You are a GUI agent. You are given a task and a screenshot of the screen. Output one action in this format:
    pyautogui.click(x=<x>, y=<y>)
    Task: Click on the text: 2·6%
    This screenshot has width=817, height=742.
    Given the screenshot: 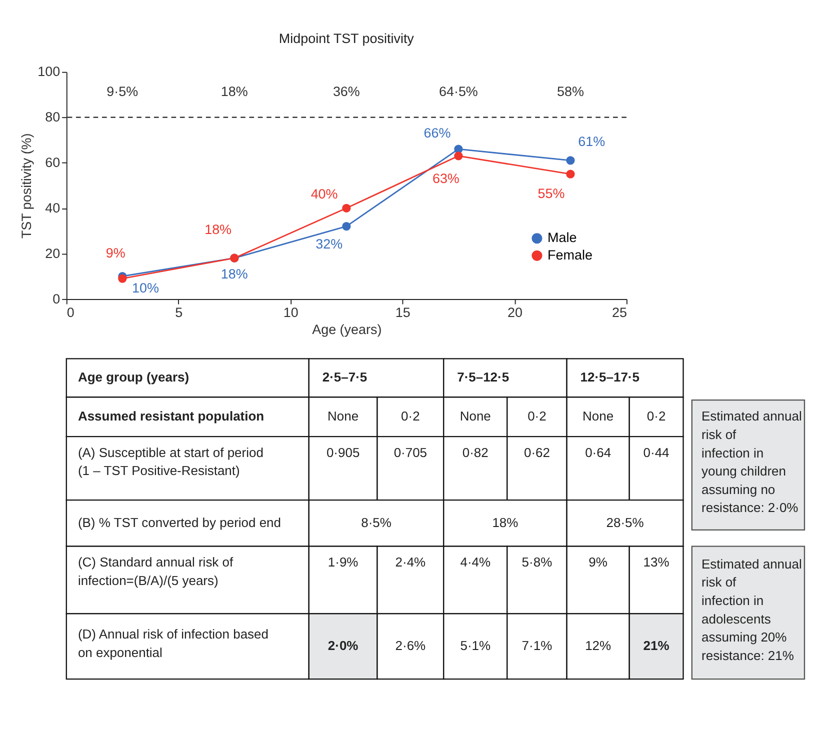 What is the action you would take?
    pyautogui.click(x=410, y=646)
    